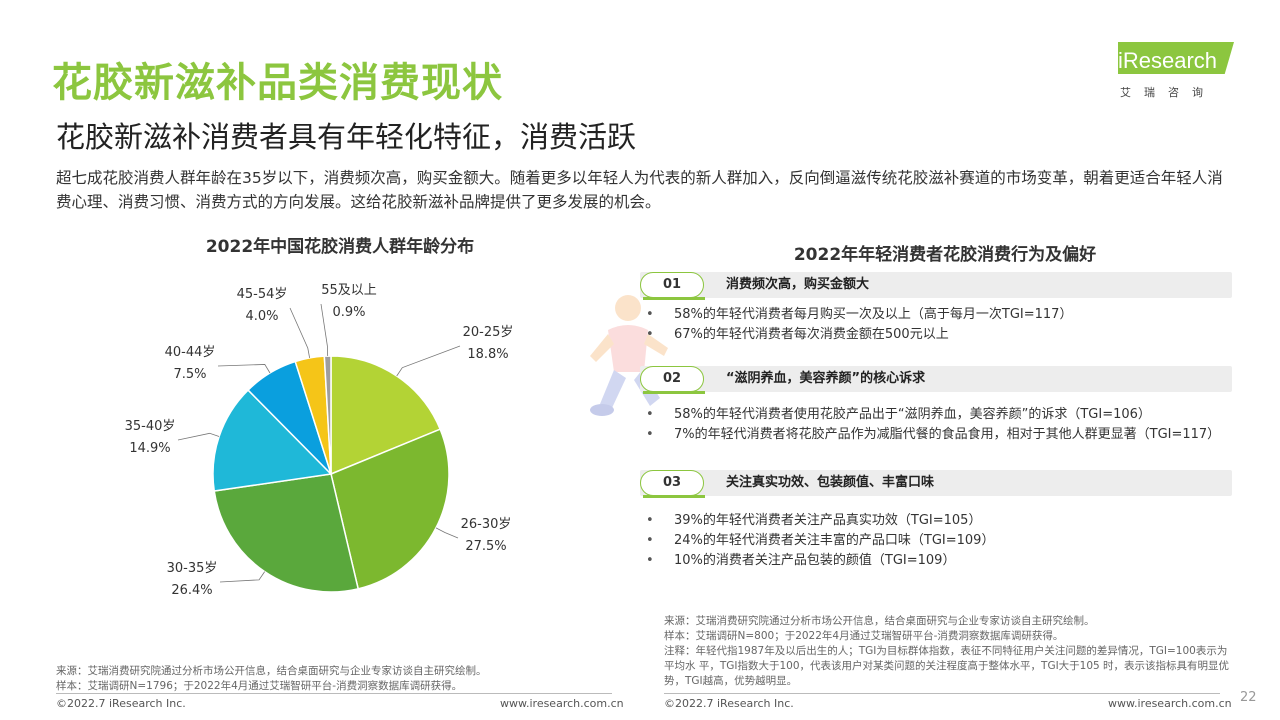  Describe the element at coordinates (487, 354) in the screenshot. I see `slice-value: 18.8%` at that location.